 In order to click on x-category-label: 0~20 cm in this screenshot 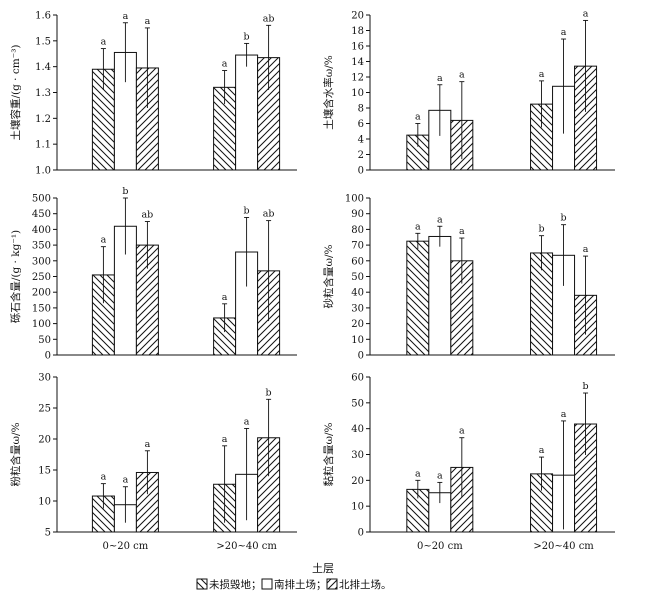, I will do `click(440, 546)`.